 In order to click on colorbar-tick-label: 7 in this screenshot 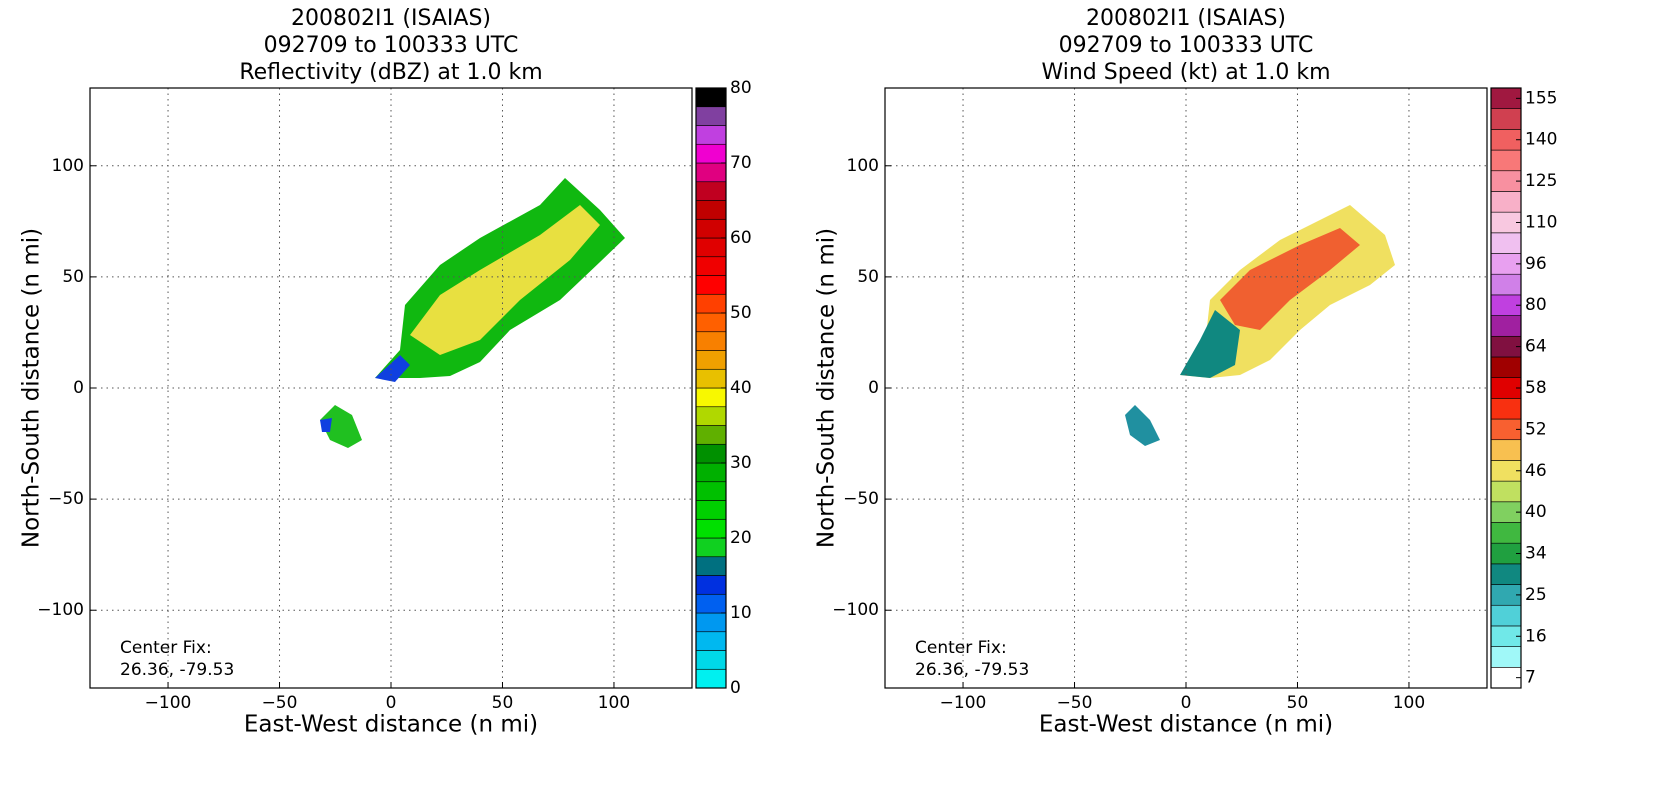, I will do `click(1530, 678)`.